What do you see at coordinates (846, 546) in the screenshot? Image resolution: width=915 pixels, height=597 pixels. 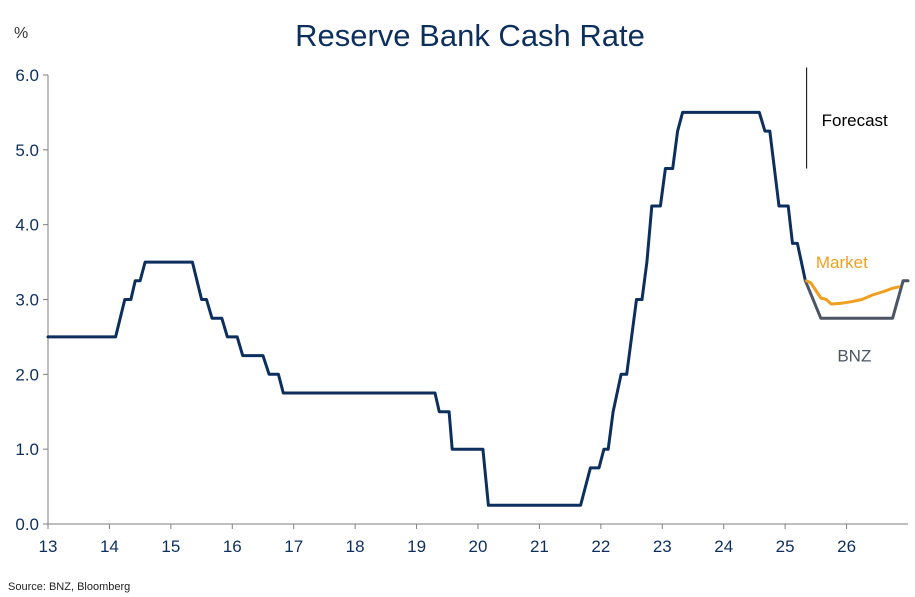 I see `x-tick-label: 26` at bounding box center [846, 546].